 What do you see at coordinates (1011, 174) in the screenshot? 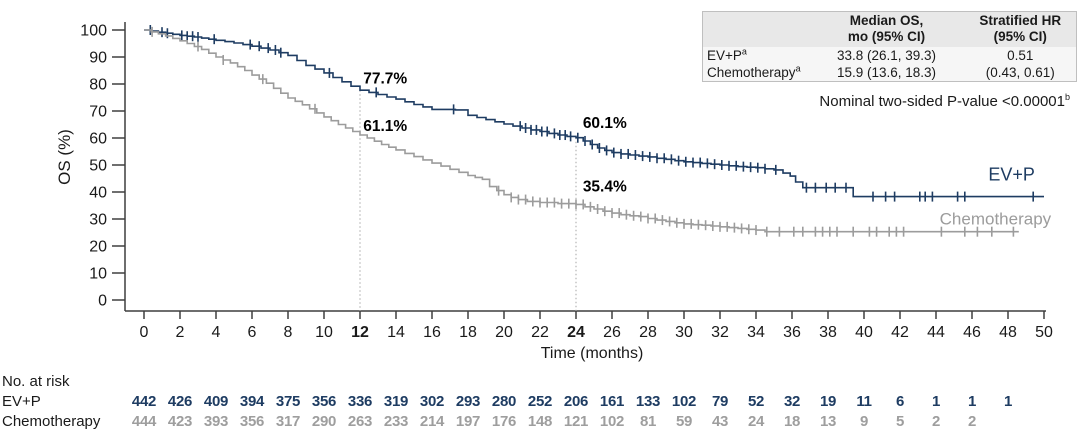
I see `series-label-ev-p: EV+P` at bounding box center [1011, 174].